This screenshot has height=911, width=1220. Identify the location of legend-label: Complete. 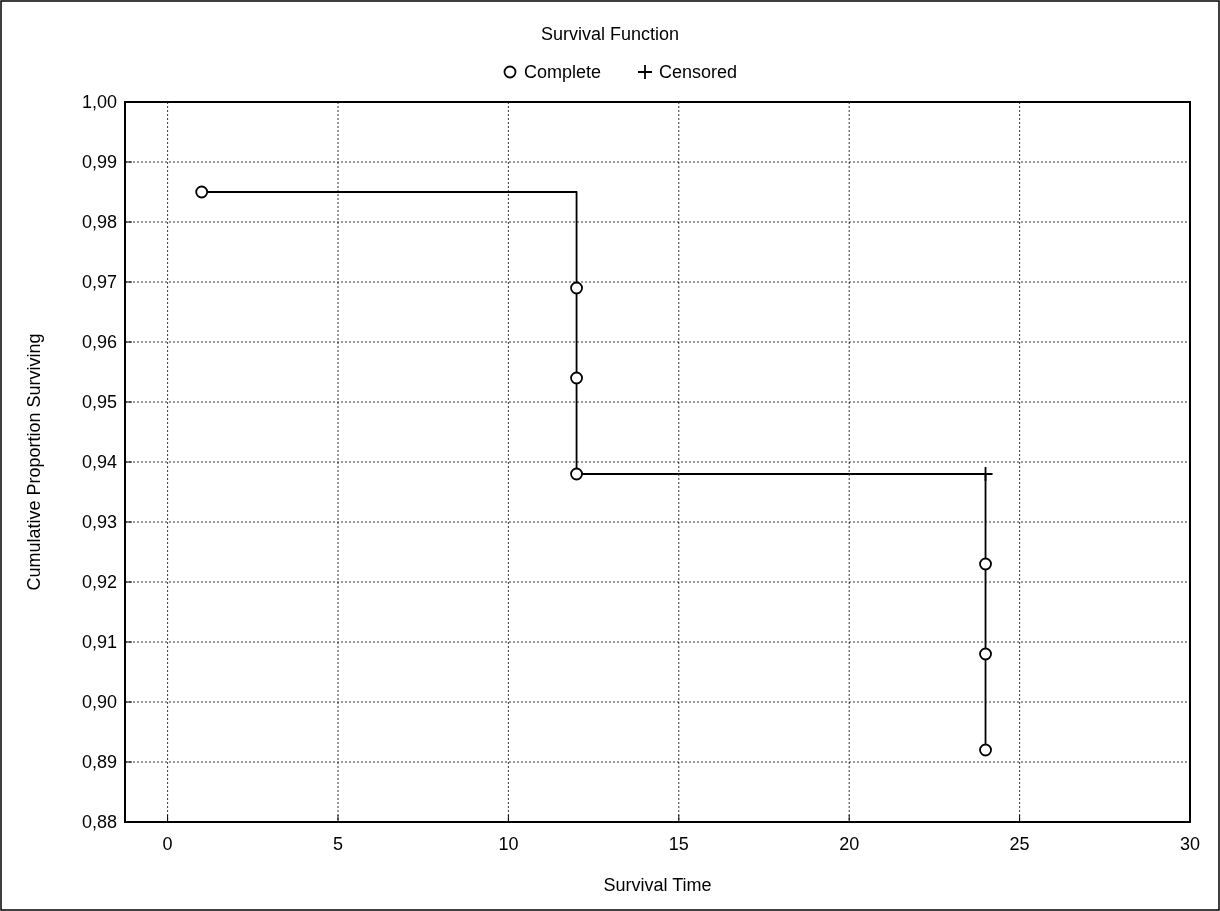
(563, 72).